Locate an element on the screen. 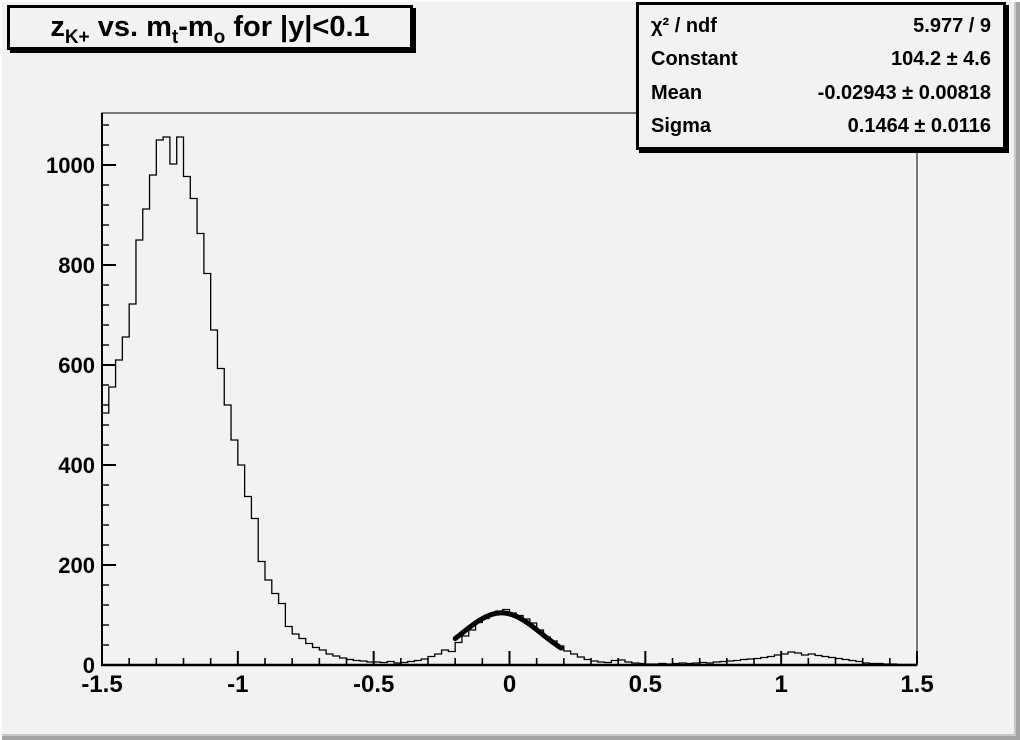  svg-text: -1 is located at coordinates (237, 684).